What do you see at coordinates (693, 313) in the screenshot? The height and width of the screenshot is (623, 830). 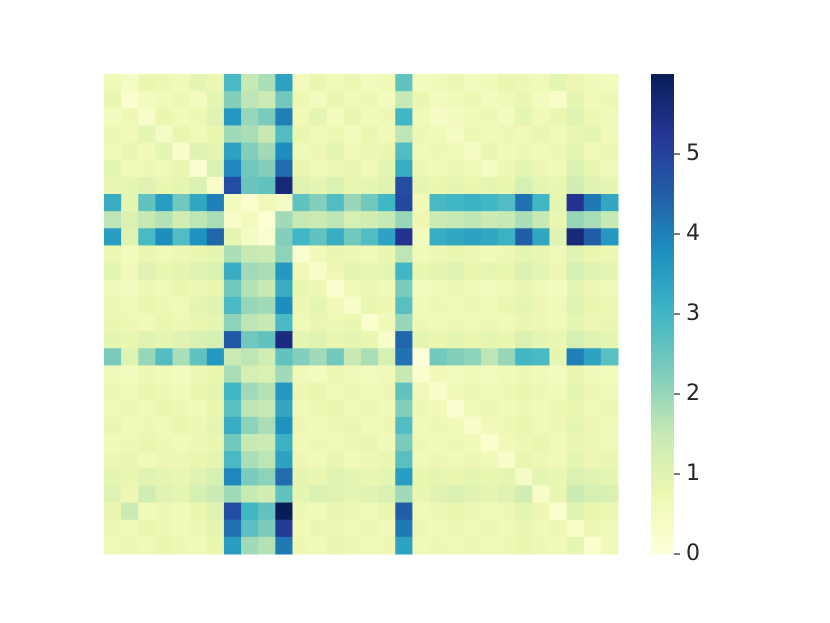 I see `colorbar-tick-label: 3` at bounding box center [693, 313].